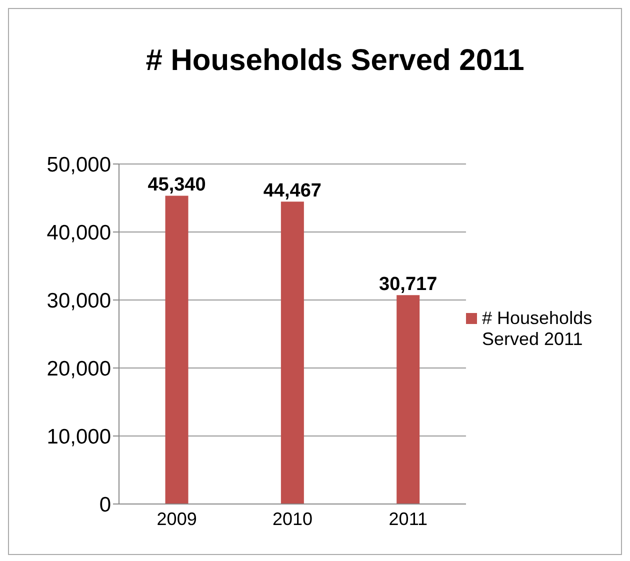 Image resolution: width=630 pixels, height=561 pixels. I want to click on y-tick-label: 40,000, so click(78, 232).